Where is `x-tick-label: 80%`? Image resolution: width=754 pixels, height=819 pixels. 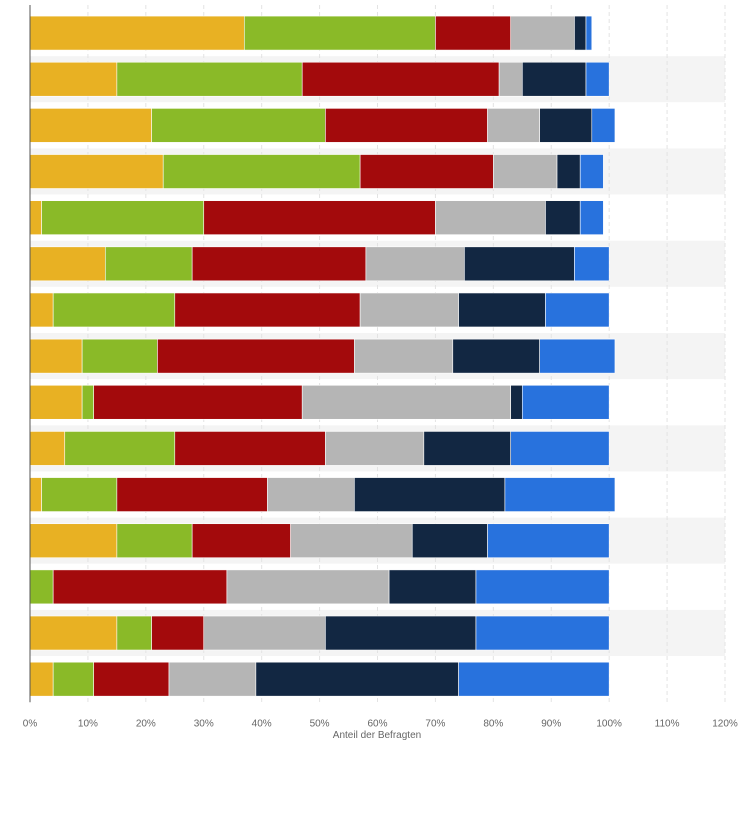
x-tick-label: 80% is located at coordinates (493, 723).